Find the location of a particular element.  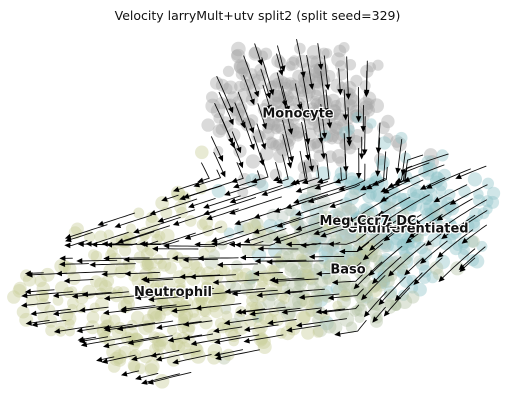

cluster-label-neutrophil: Neutrophil is located at coordinates (173, 292).